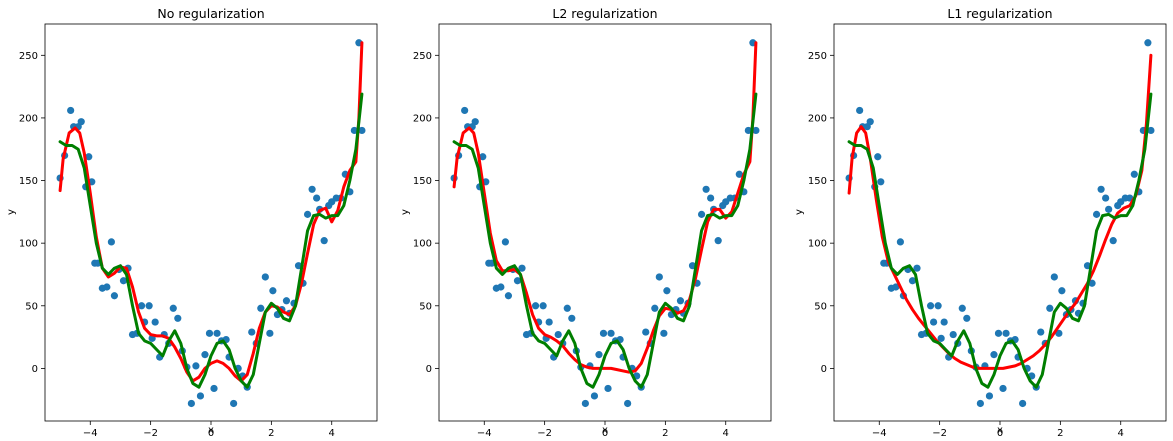  I want to click on chart-title: No regularization, so click(210, 13).